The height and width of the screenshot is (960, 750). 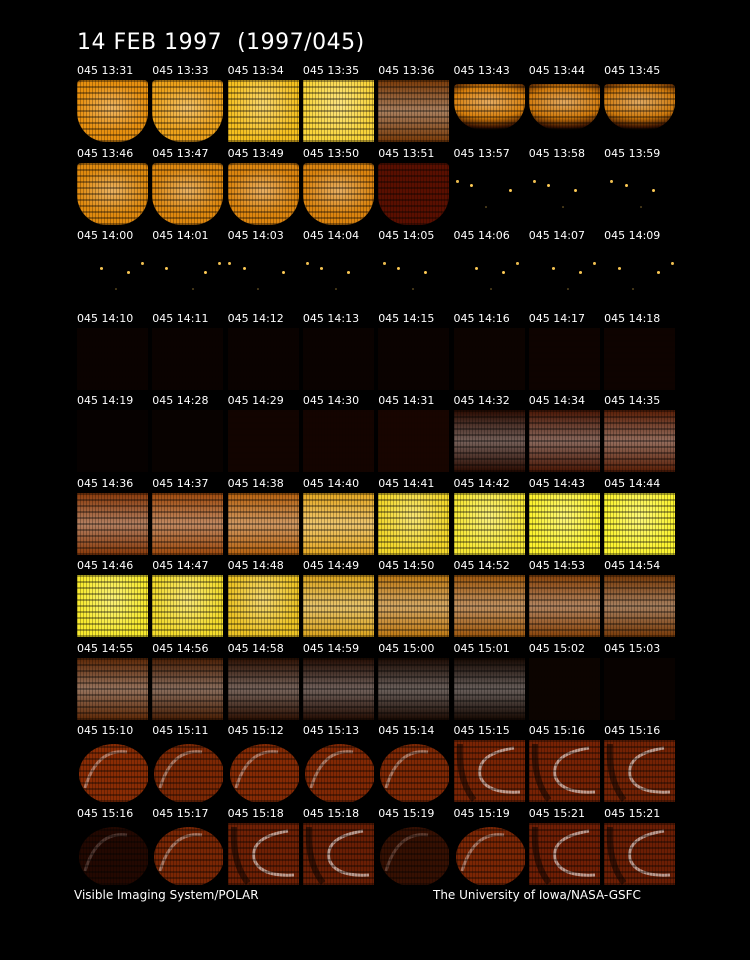 What do you see at coordinates (331, 813) in the screenshot?
I see `frame-timestamp: 045 15:18` at bounding box center [331, 813].